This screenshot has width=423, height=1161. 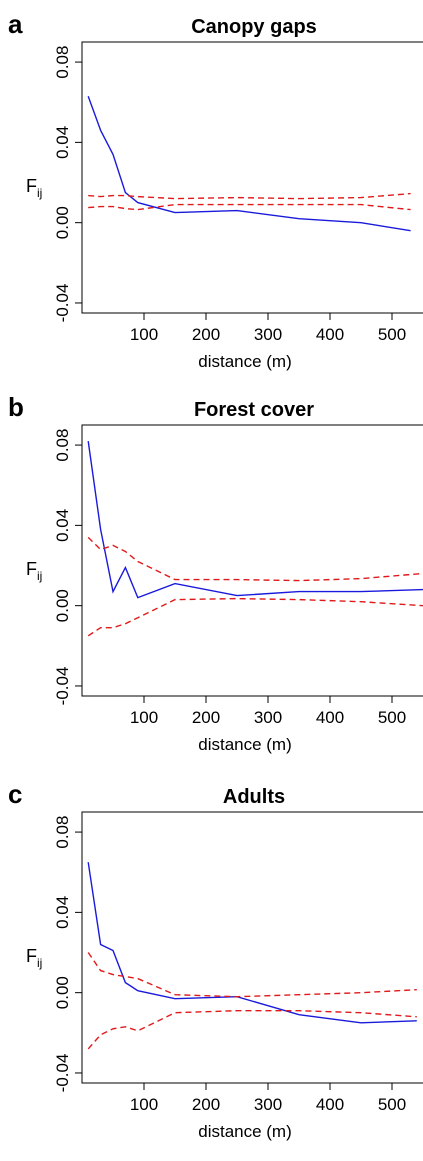 I want to click on chart-title: Canopy gaps, so click(x=254, y=27).